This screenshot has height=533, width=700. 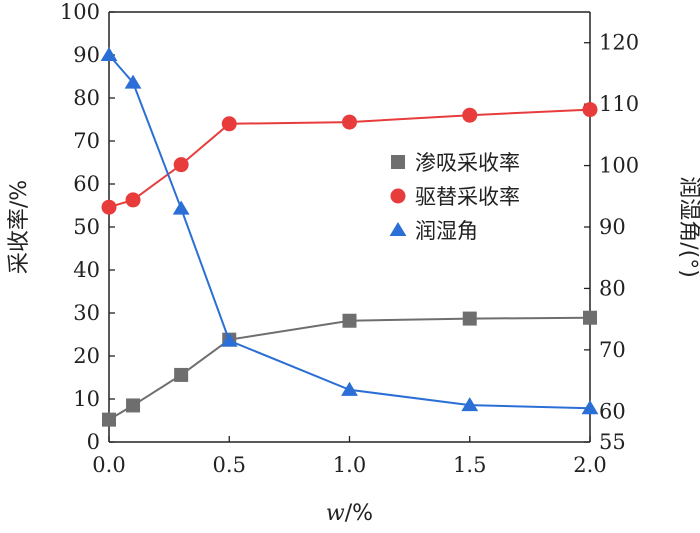 What do you see at coordinates (467, 197) in the screenshot?
I see `legend-label-1: 驱替采收率` at bounding box center [467, 197].